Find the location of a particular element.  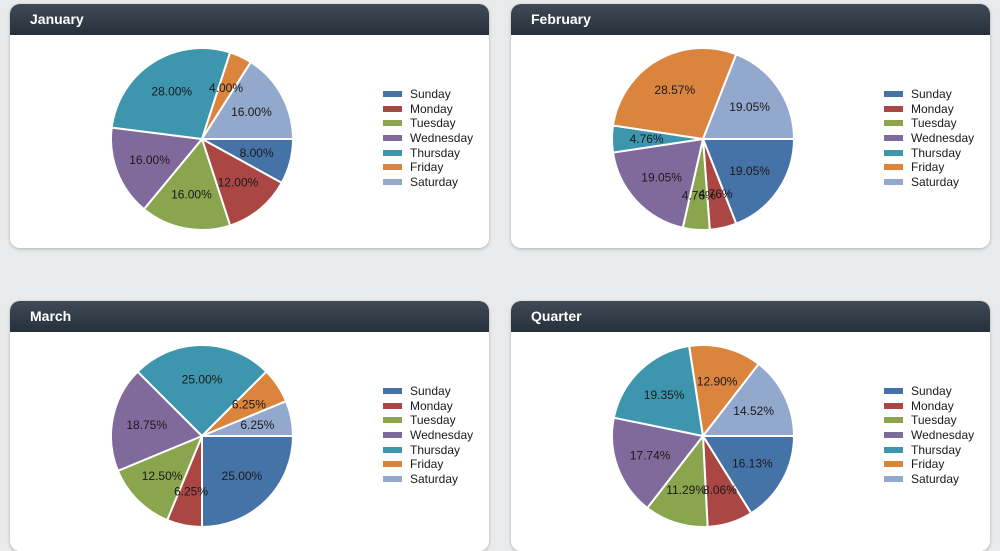

slice-label-monday: 6.25% is located at coordinates (191, 491).